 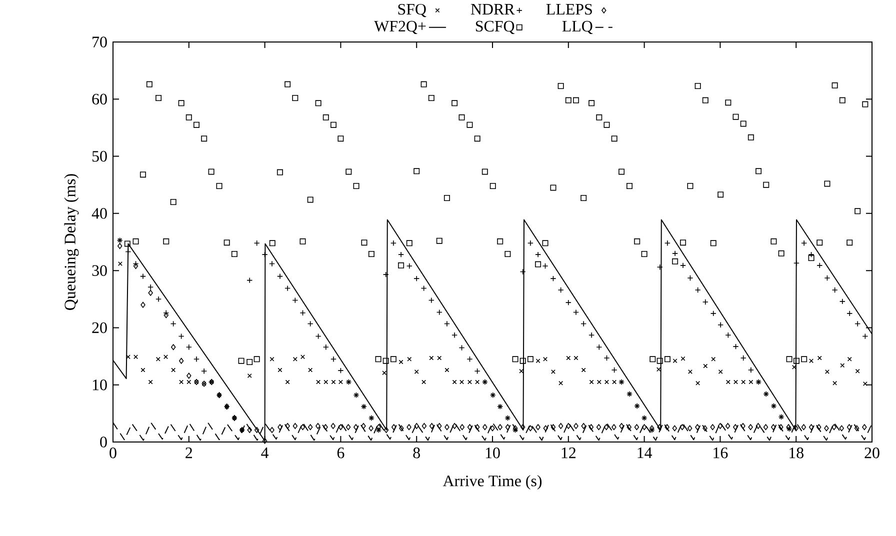 What do you see at coordinates (721, 453) in the screenshot?
I see `x-tick-label: 16` at bounding box center [721, 453].